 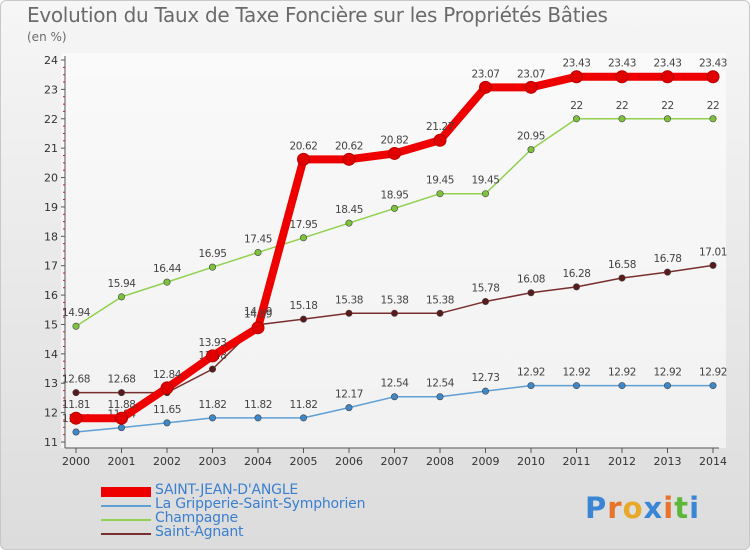 What do you see at coordinates (260, 504) in the screenshot?
I see `legend-label: La Gripperie-Saint-Symphorien` at bounding box center [260, 504].